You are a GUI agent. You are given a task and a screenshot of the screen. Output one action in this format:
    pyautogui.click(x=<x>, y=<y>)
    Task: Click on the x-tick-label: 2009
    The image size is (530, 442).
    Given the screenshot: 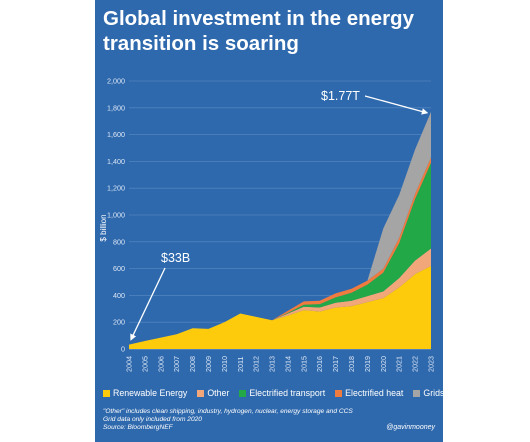 What is the action you would take?
    pyautogui.click(x=208, y=364)
    